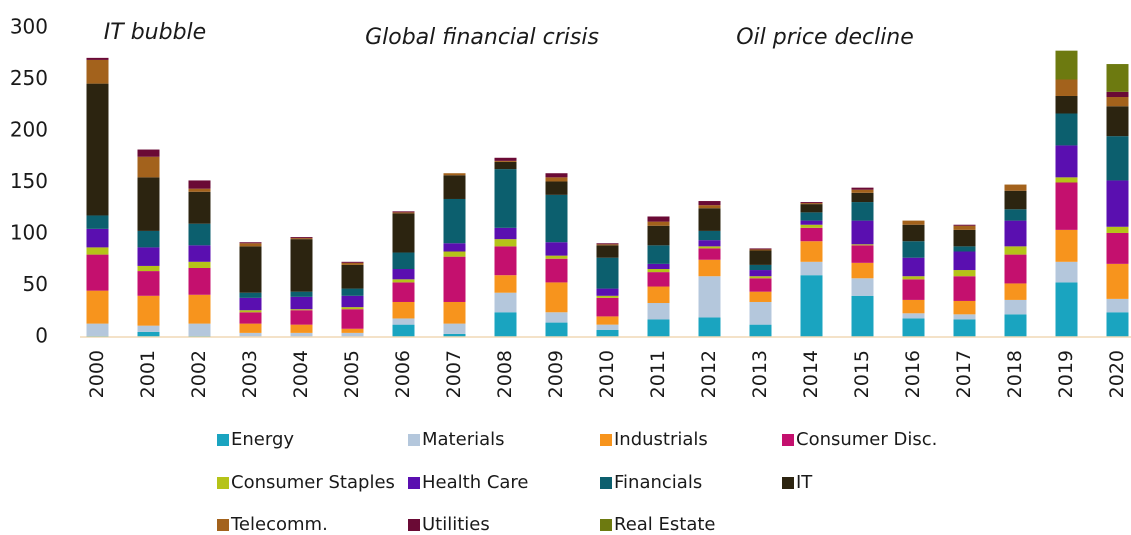  Describe the element at coordinates (475, 482) in the screenshot. I see `legend-label: Health Care` at that location.